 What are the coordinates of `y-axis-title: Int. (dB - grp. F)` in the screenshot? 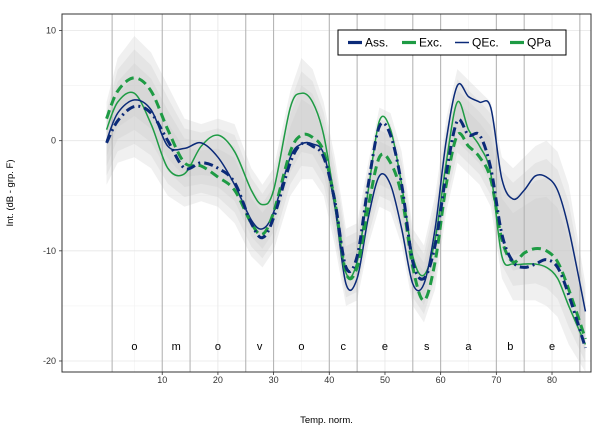 It's located at (10, 192).